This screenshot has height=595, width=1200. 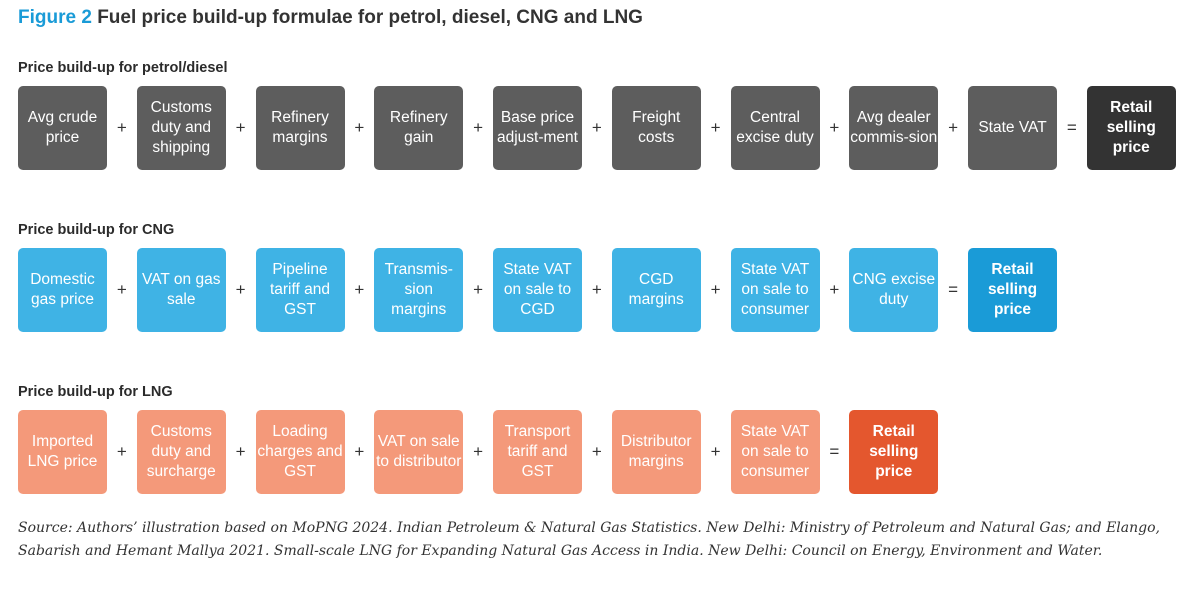 What do you see at coordinates (656, 452) in the screenshot?
I see `component-box: Distributor margins` at bounding box center [656, 452].